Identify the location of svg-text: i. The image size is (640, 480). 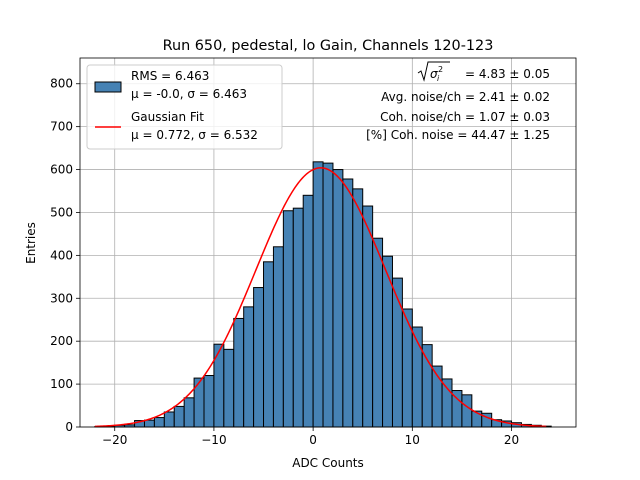
(438, 78).